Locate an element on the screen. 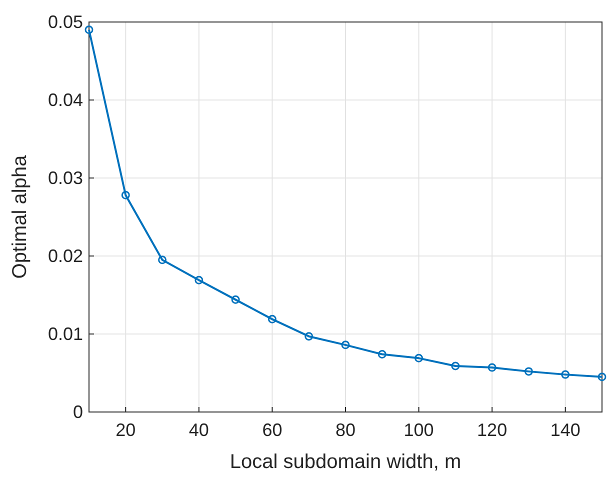 The image size is (607, 480). x-tick-label: 60 is located at coordinates (272, 430).